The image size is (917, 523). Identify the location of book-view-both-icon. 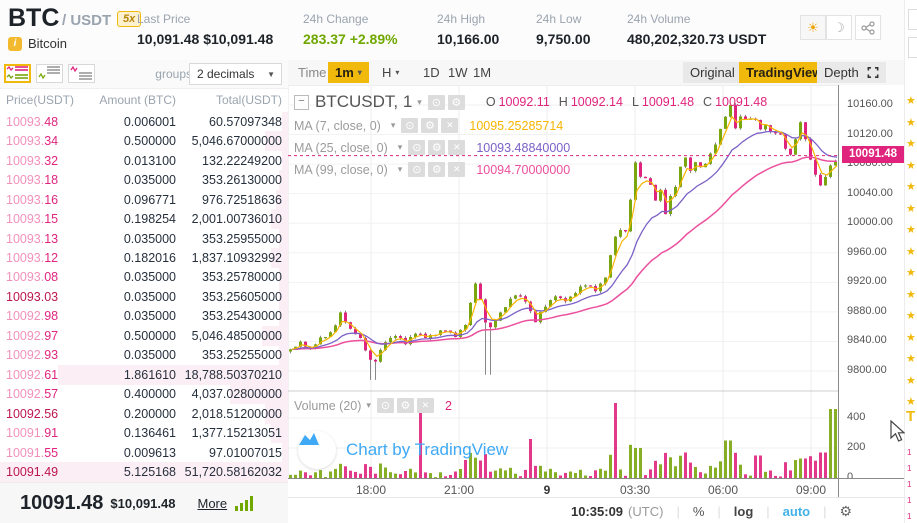
(17, 73).